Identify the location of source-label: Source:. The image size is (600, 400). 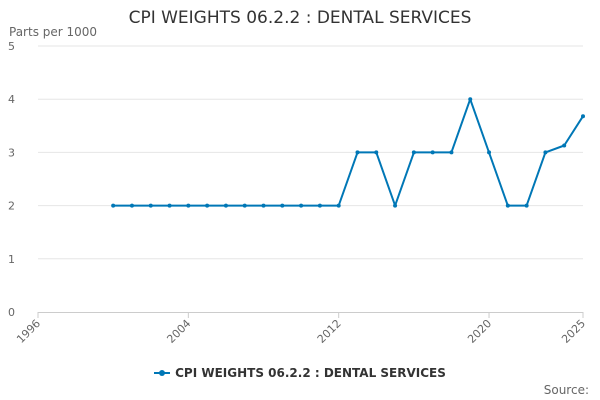
(566, 390).